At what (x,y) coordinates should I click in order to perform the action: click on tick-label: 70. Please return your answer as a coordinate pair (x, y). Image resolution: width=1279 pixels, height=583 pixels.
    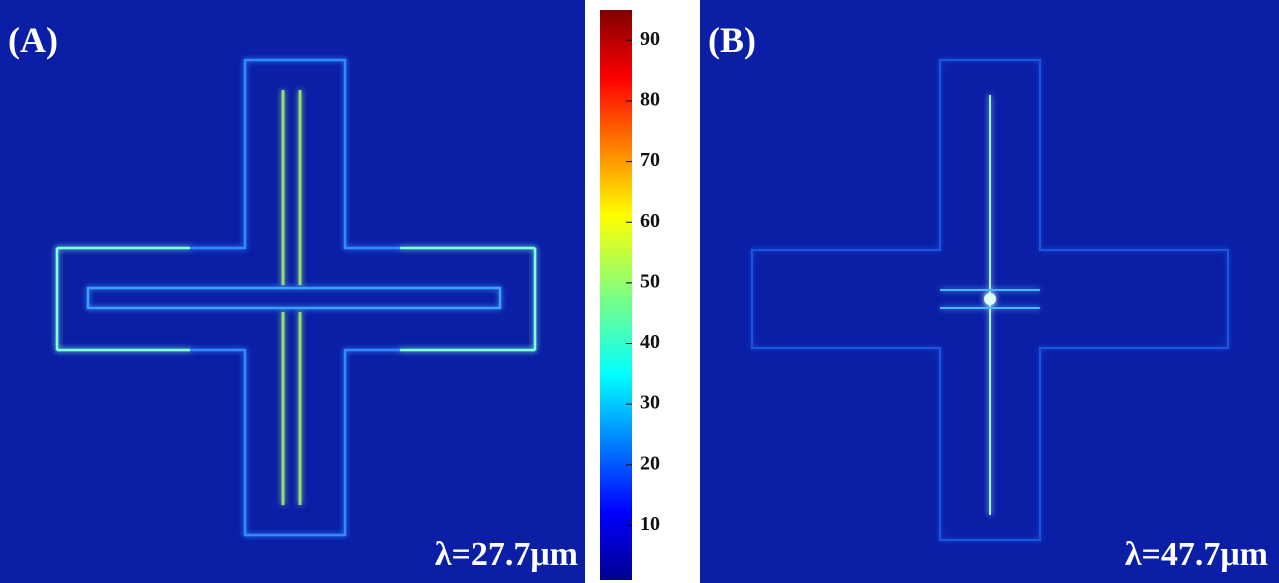
    Looking at the image, I should click on (650, 160).